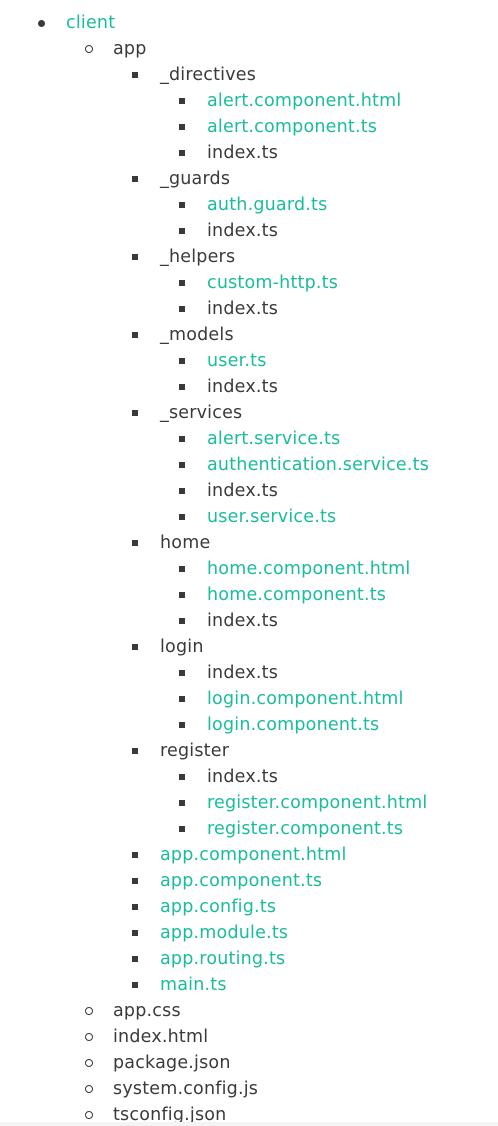 The width and height of the screenshot is (498, 1126). What do you see at coordinates (249, 1114) in the screenshot?
I see `tree-file-item: tsconfig.json` at bounding box center [249, 1114].